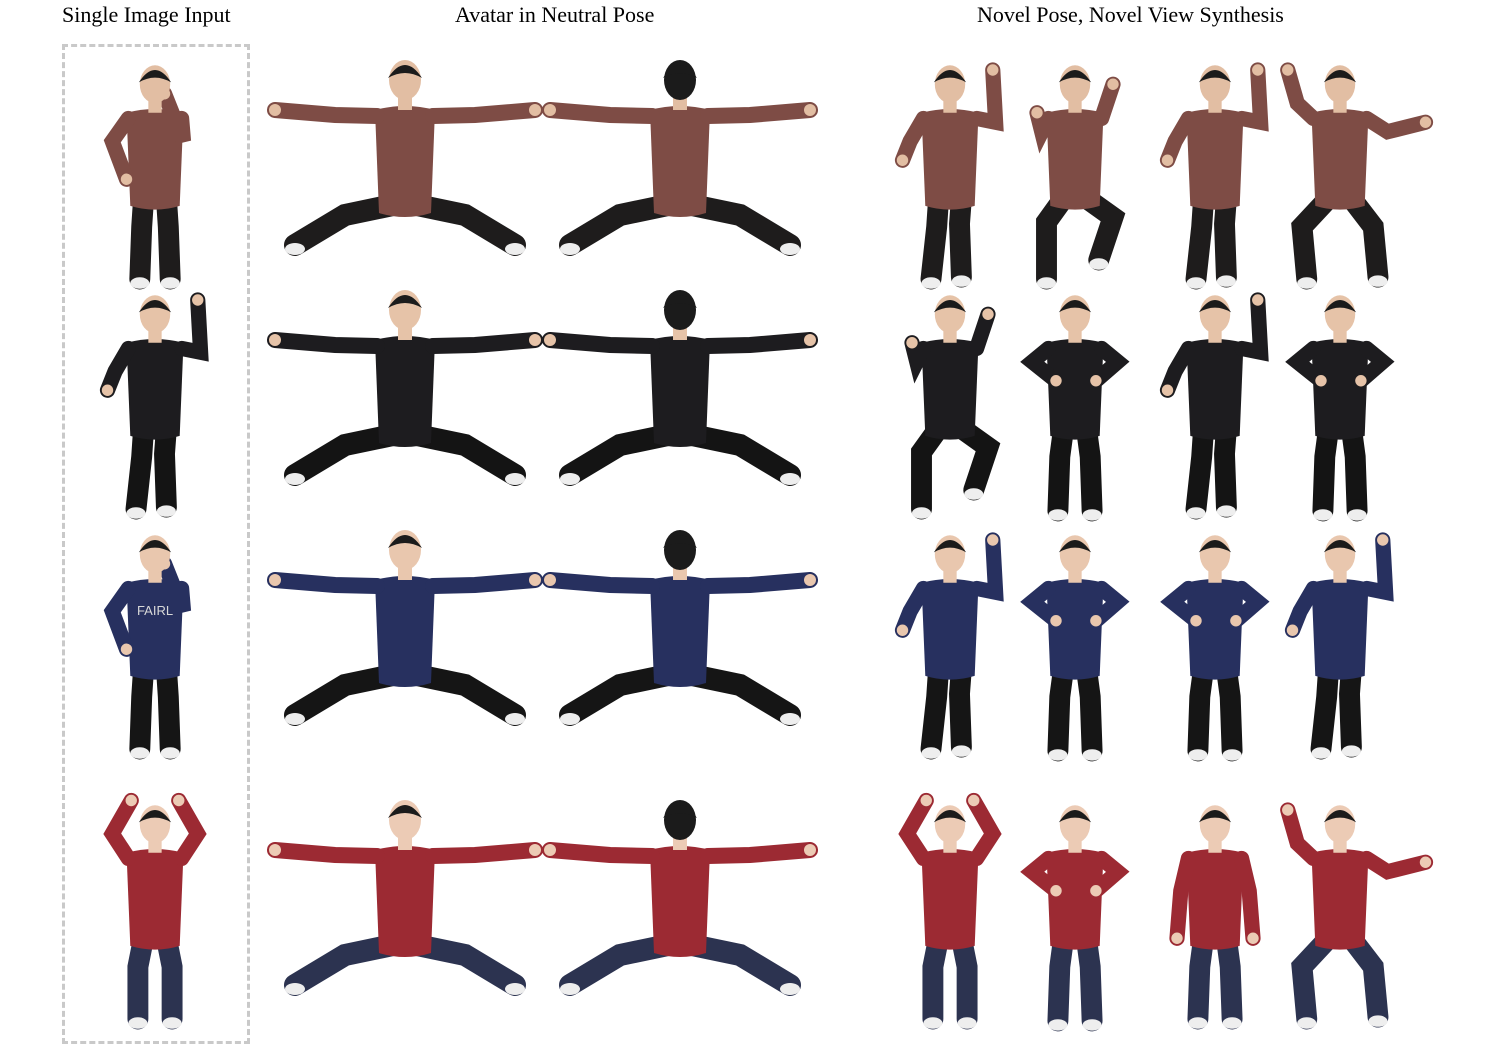 The height and width of the screenshot is (1050, 1500). Describe the element at coordinates (1339, 646) in the screenshot. I see `avatar-figure-r3-c7` at that location.